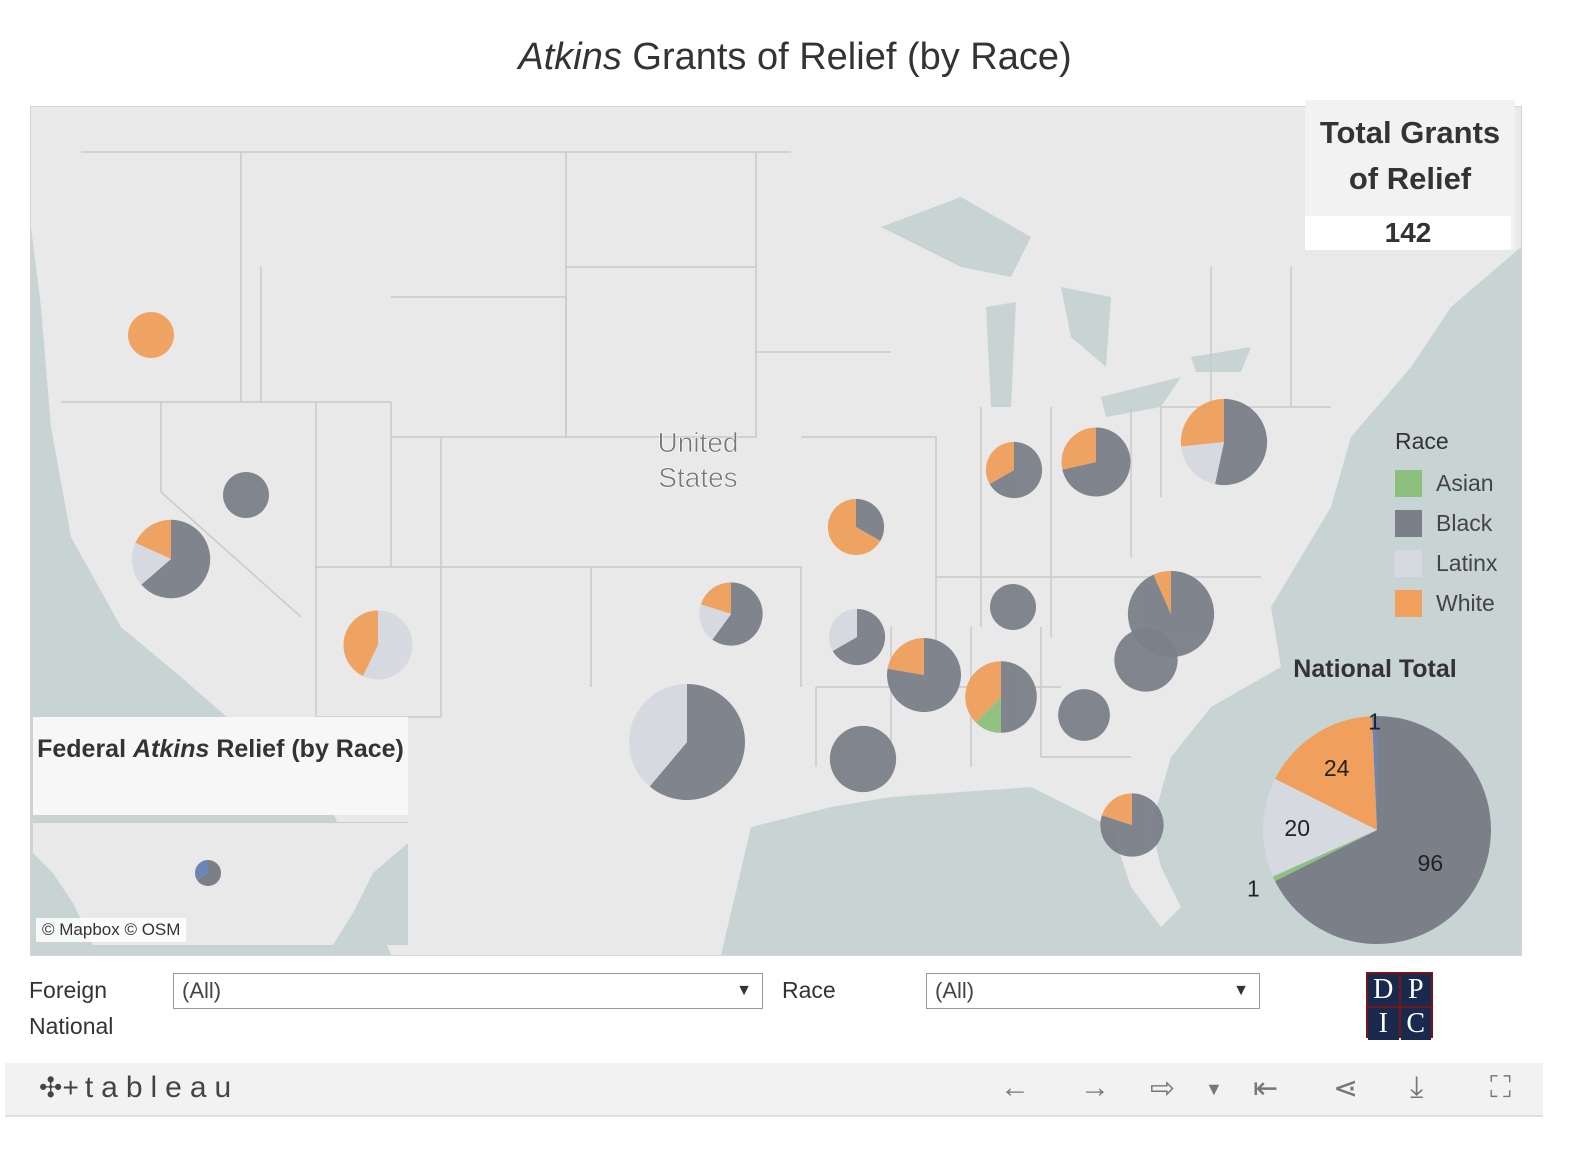 Image resolution: width=1590 pixels, height=1152 pixels. I want to click on pie-louisiana, so click(863, 759).